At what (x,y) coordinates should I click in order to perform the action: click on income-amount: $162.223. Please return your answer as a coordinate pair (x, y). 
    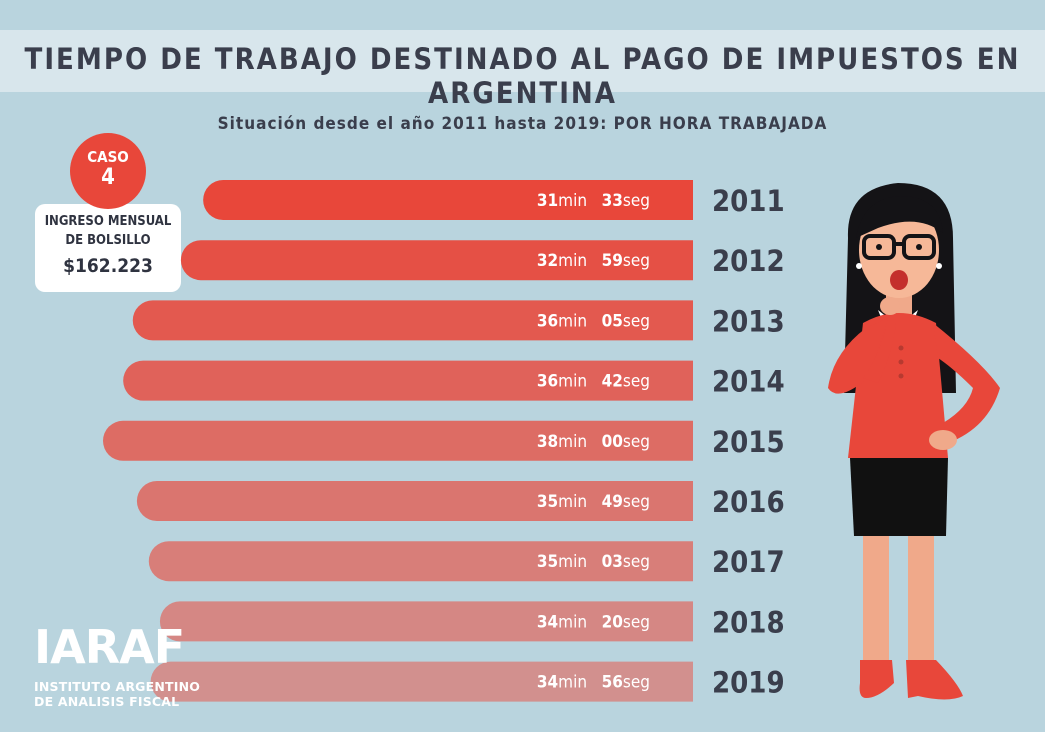
    Looking at the image, I should click on (108, 266).